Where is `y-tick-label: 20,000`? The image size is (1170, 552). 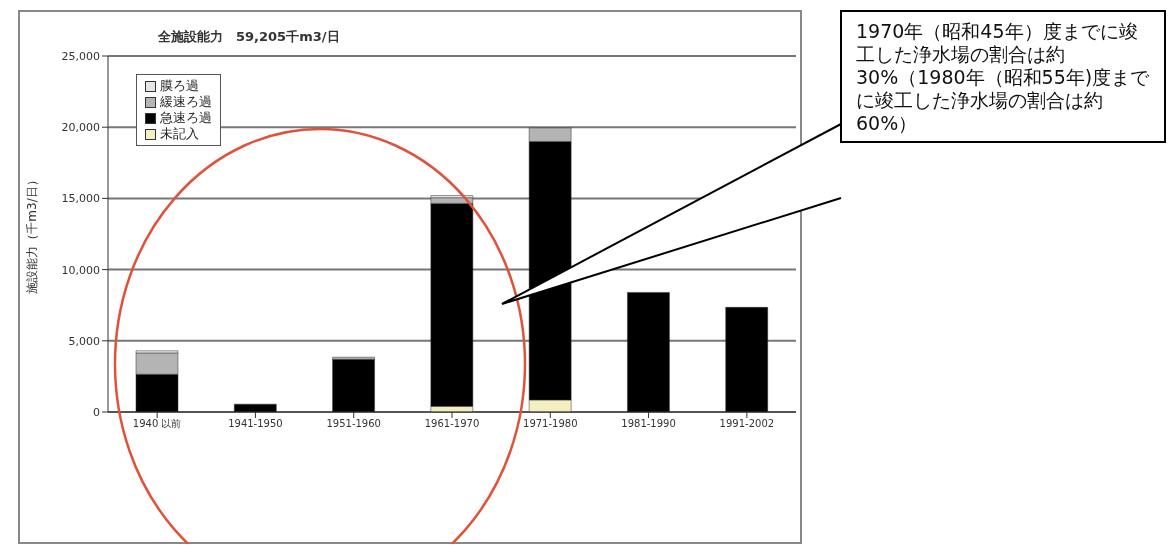
y-tick-label: 20,000 is located at coordinates (80, 128).